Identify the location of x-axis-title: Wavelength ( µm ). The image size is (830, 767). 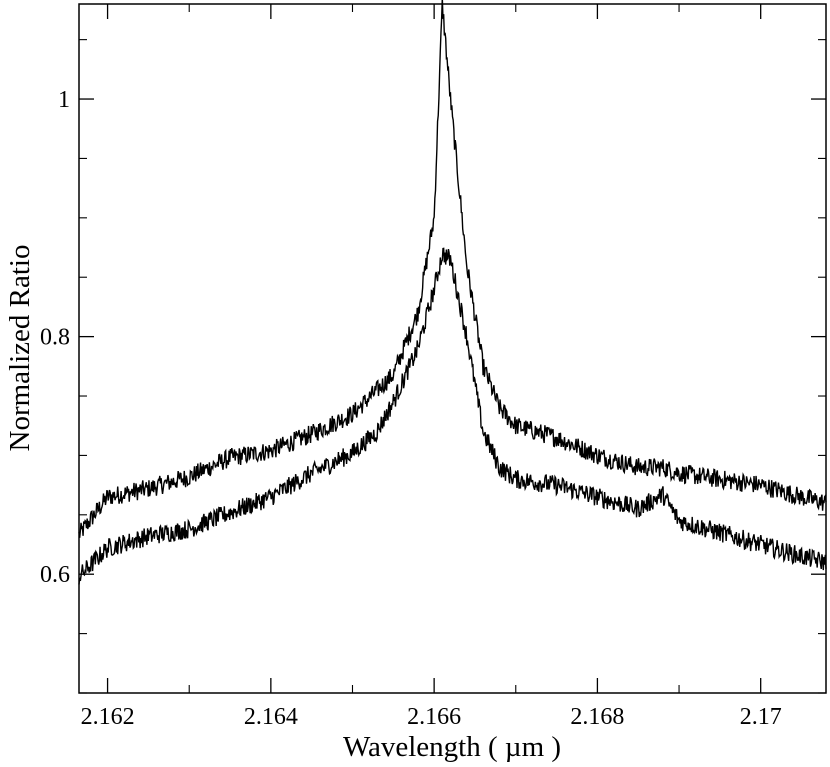
(452, 747).